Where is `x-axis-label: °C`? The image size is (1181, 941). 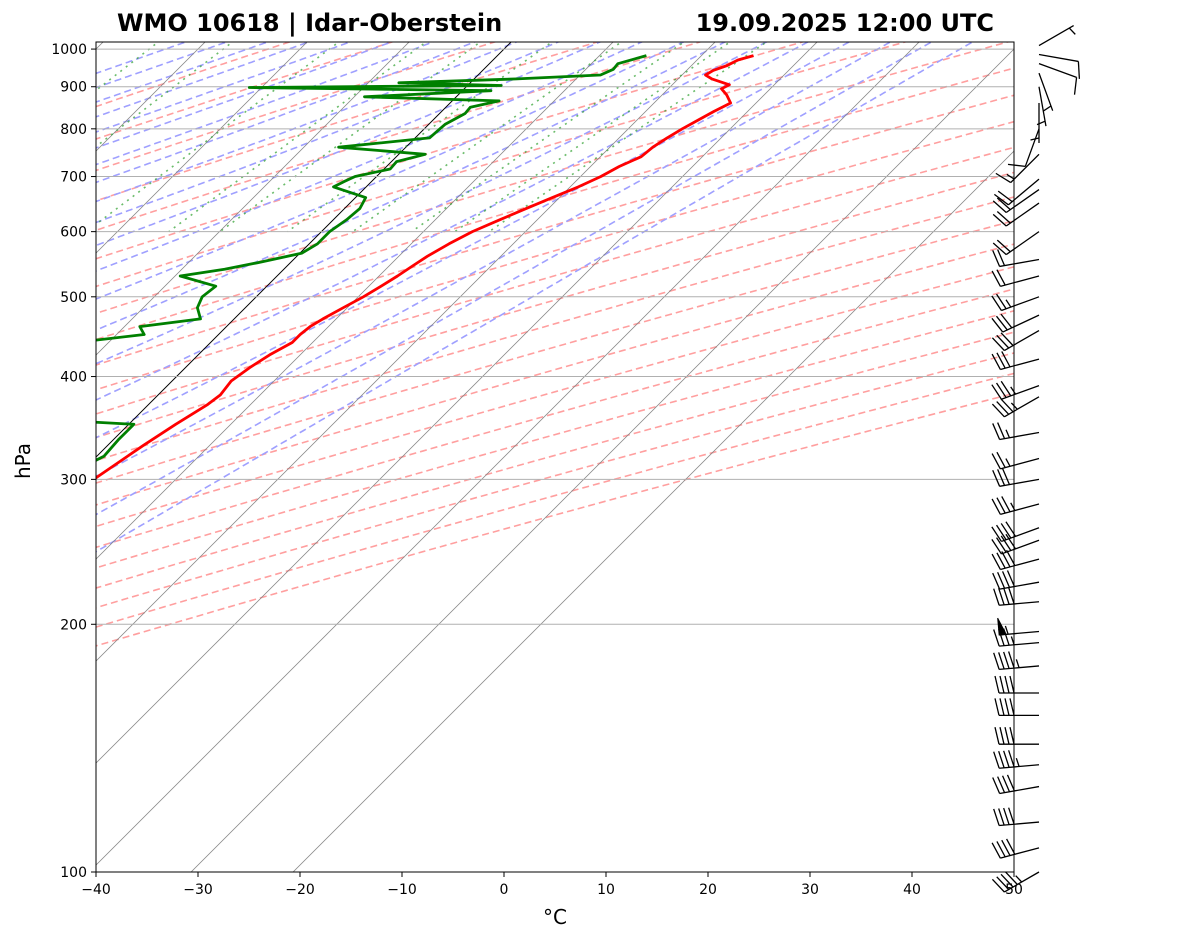
x-axis-label: °C is located at coordinates (555, 917).